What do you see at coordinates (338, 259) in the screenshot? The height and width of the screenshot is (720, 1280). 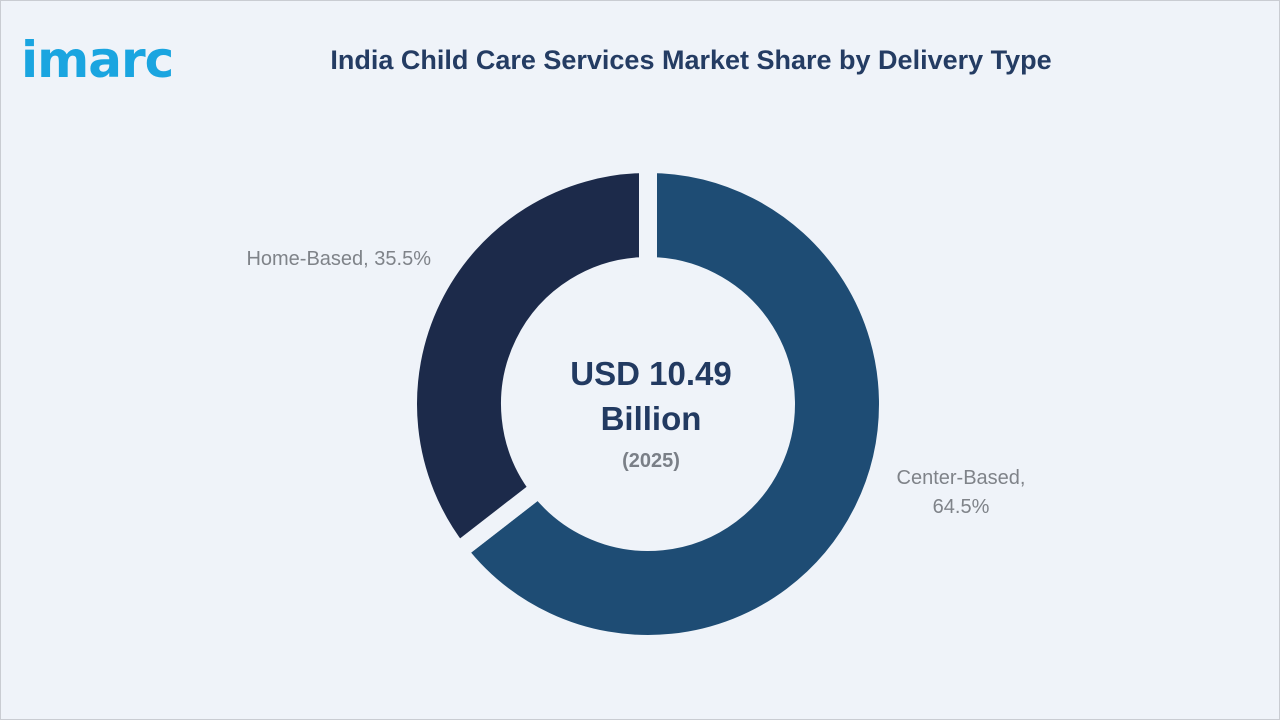 I see `home-based-label: Home-Based, 35.5%` at bounding box center [338, 259].